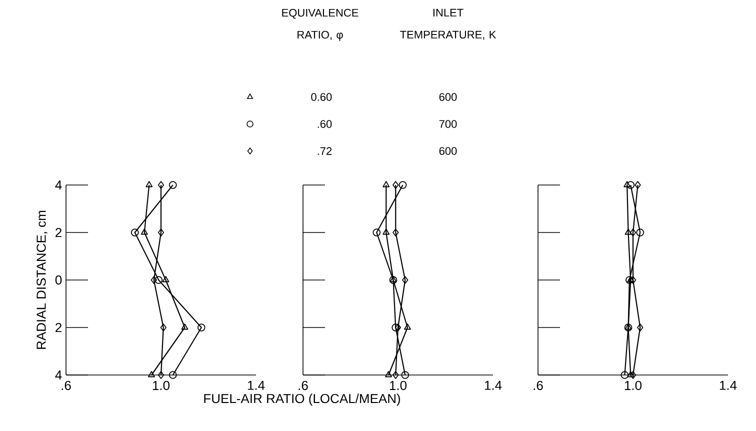 This screenshot has width=756, height=431. I want to click on y-tick-label: 0, so click(58, 280).